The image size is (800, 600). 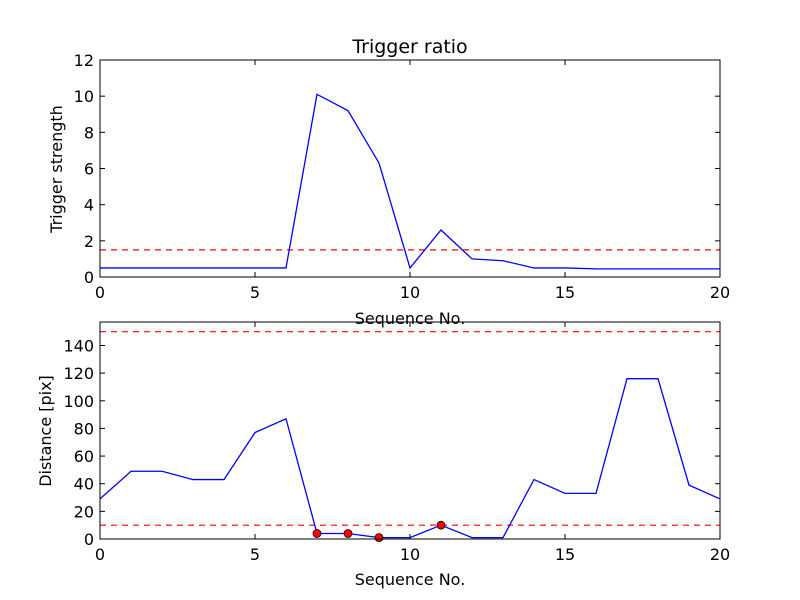 What do you see at coordinates (45, 431) in the screenshot?
I see `y-axis-title: Distance [pix]` at bounding box center [45, 431].